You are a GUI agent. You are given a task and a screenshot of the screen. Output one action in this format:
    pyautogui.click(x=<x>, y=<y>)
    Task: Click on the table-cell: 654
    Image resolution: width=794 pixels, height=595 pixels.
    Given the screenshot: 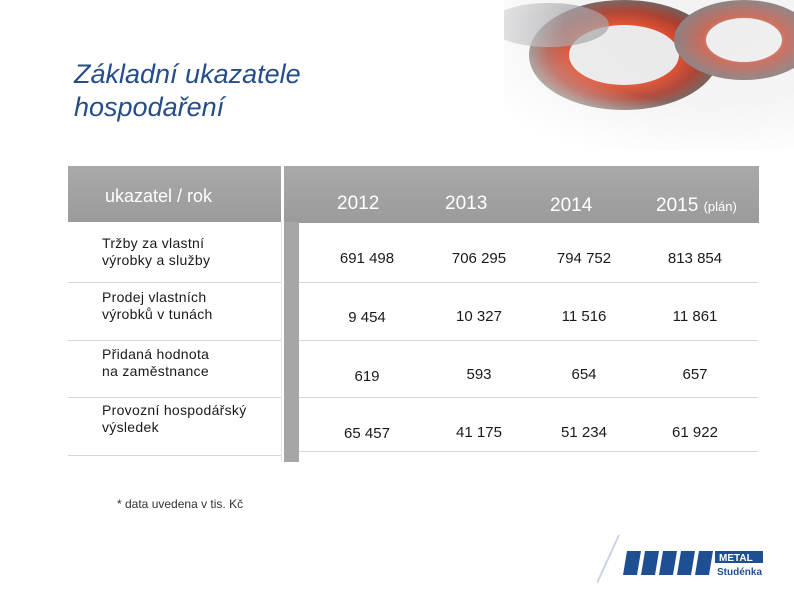 What is the action you would take?
    pyautogui.click(x=584, y=374)
    